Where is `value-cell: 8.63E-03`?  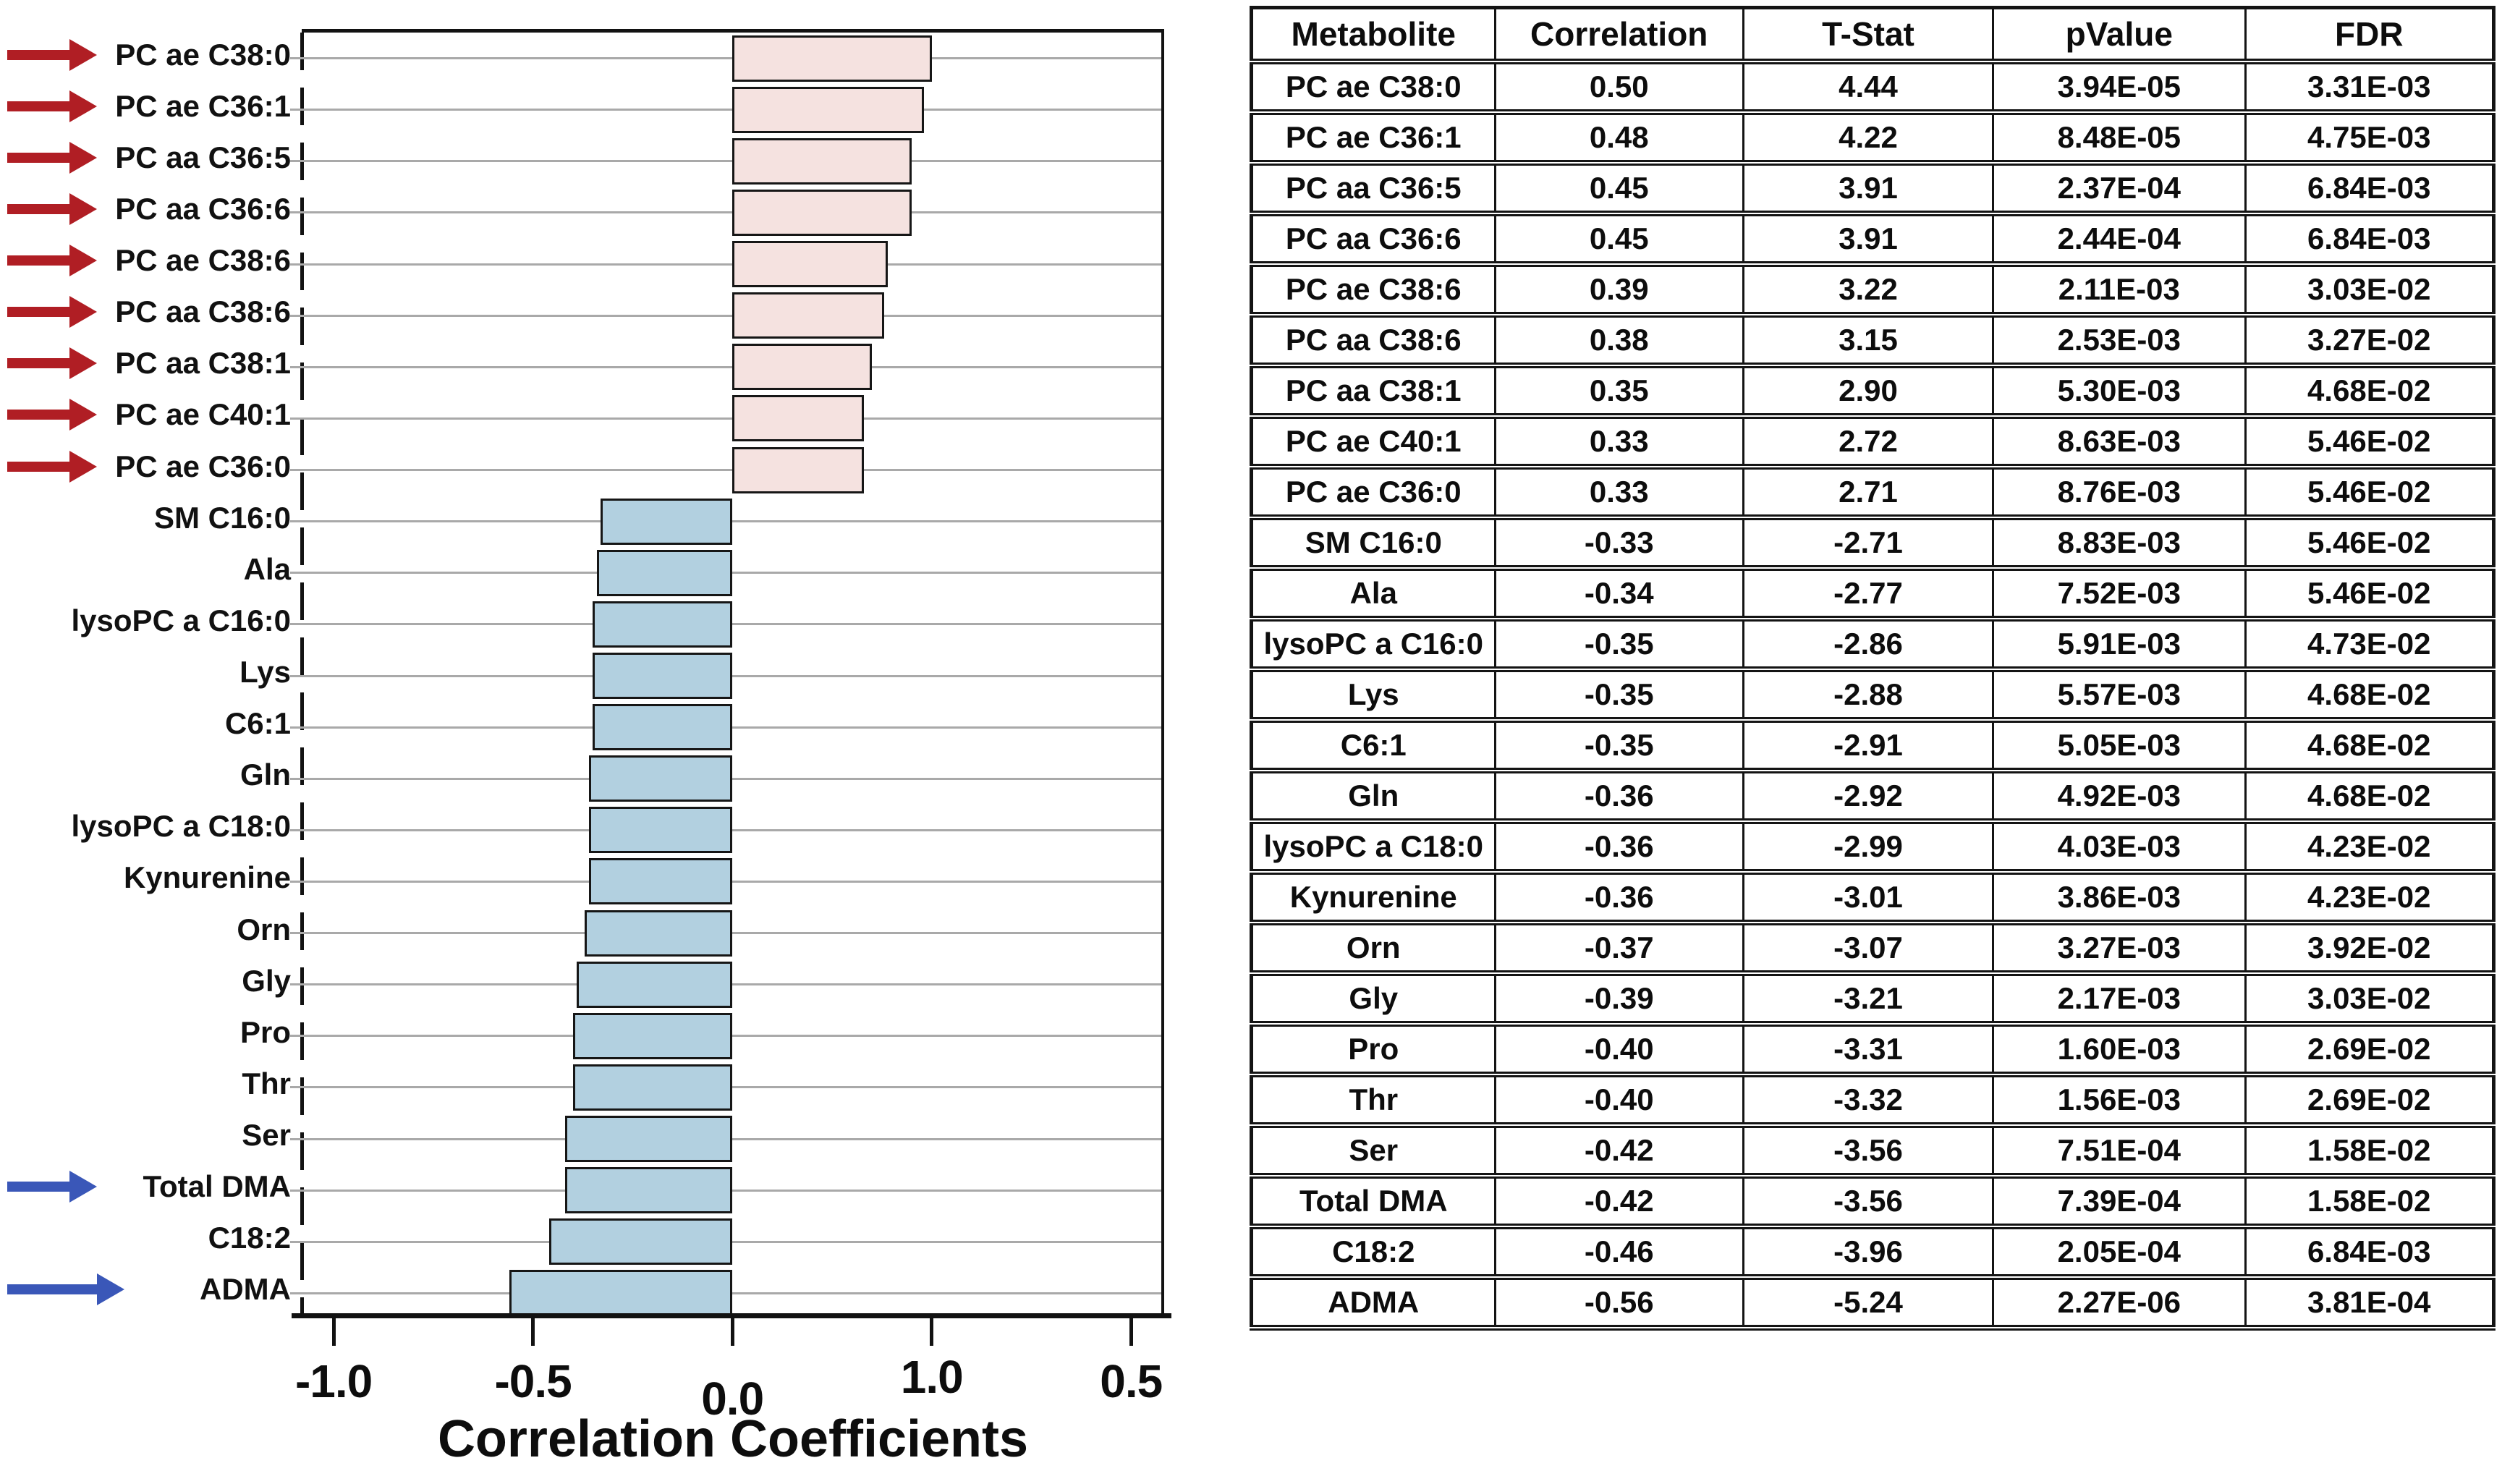
value-cell: 8.63E-03 is located at coordinates (2119, 441).